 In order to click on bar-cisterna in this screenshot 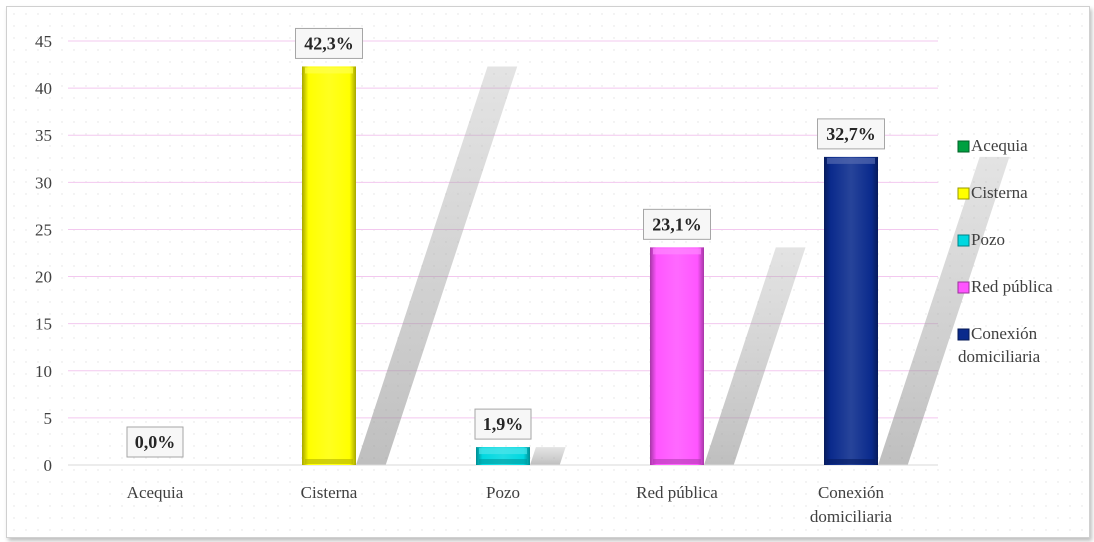, I will do `click(329, 265)`.